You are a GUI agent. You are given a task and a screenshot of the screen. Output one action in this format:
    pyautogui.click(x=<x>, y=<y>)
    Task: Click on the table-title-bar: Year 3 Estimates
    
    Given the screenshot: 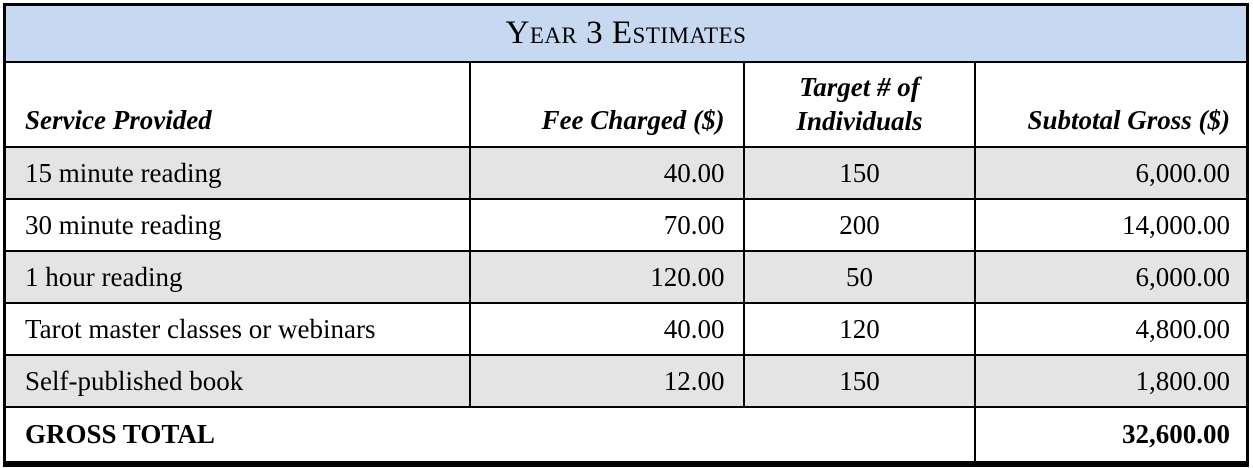 What is the action you would take?
    pyautogui.click(x=626, y=33)
    